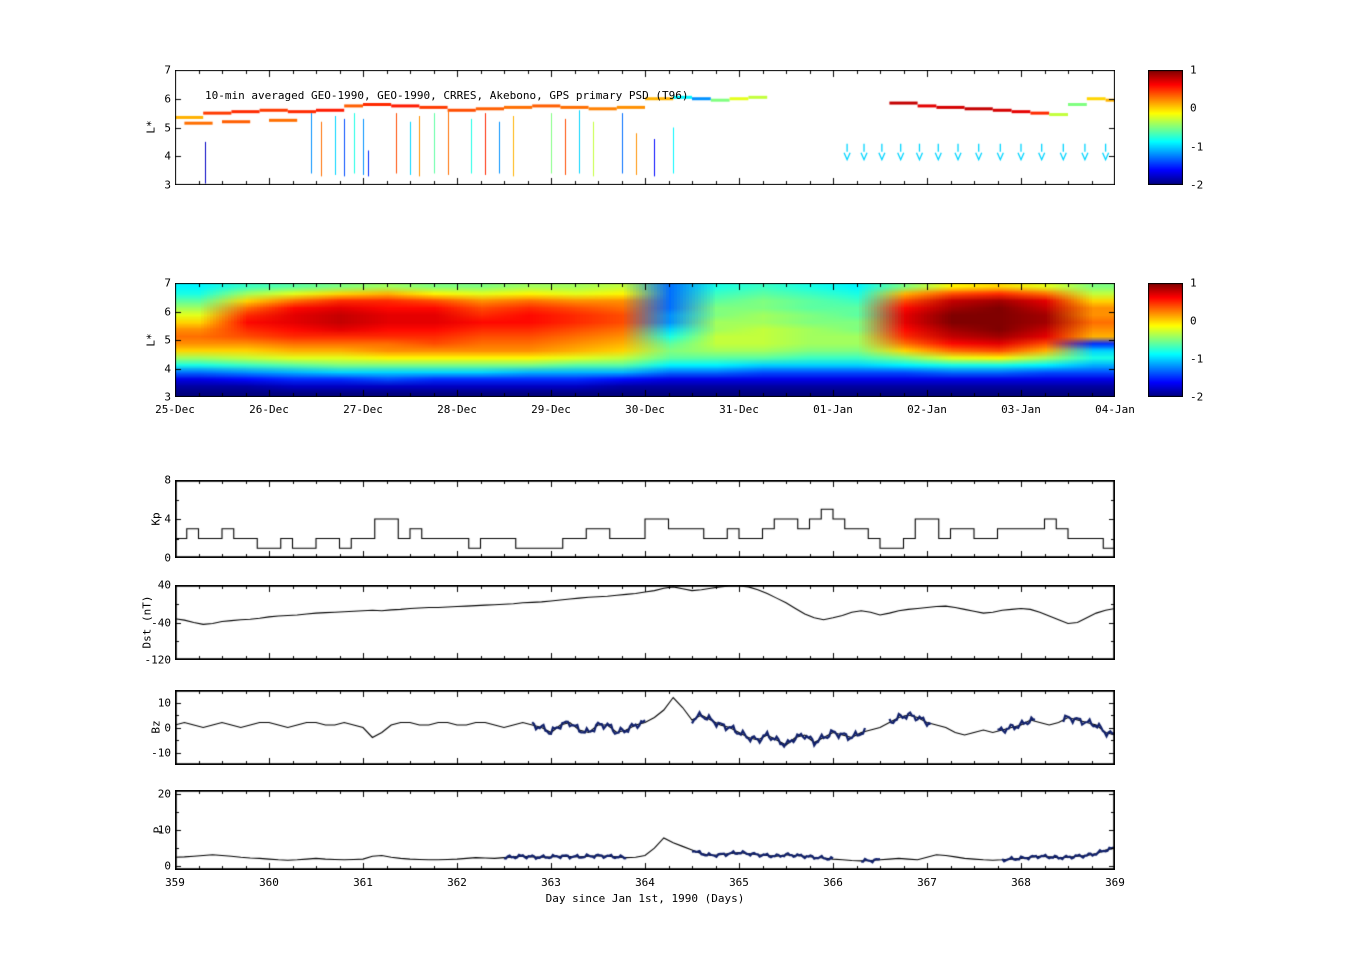  I want to click on x-tick-label: 369, so click(1115, 882).